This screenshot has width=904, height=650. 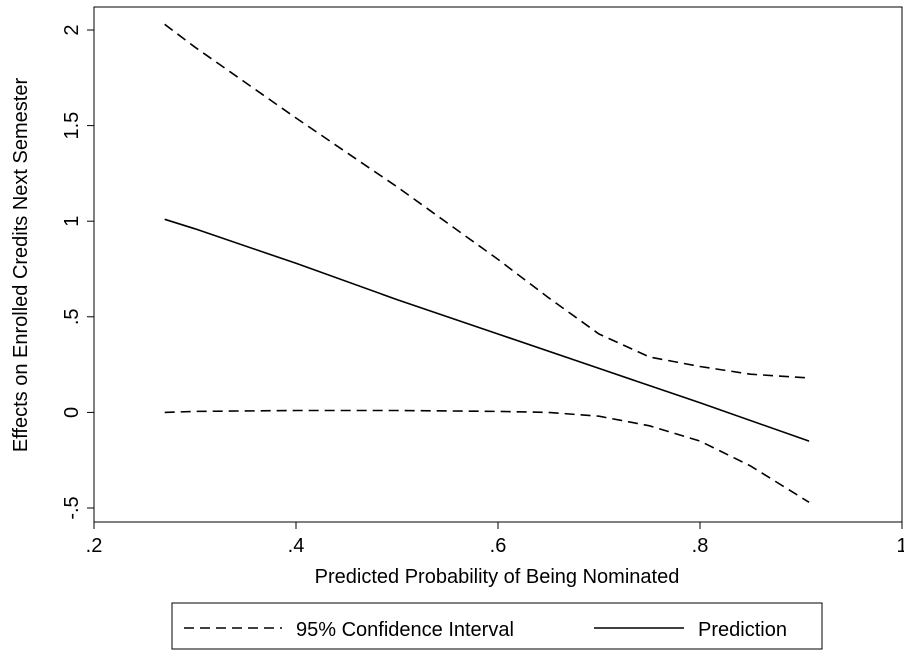 I want to click on legend: 95% Confidence Interval Prediction, so click(x=497, y=626).